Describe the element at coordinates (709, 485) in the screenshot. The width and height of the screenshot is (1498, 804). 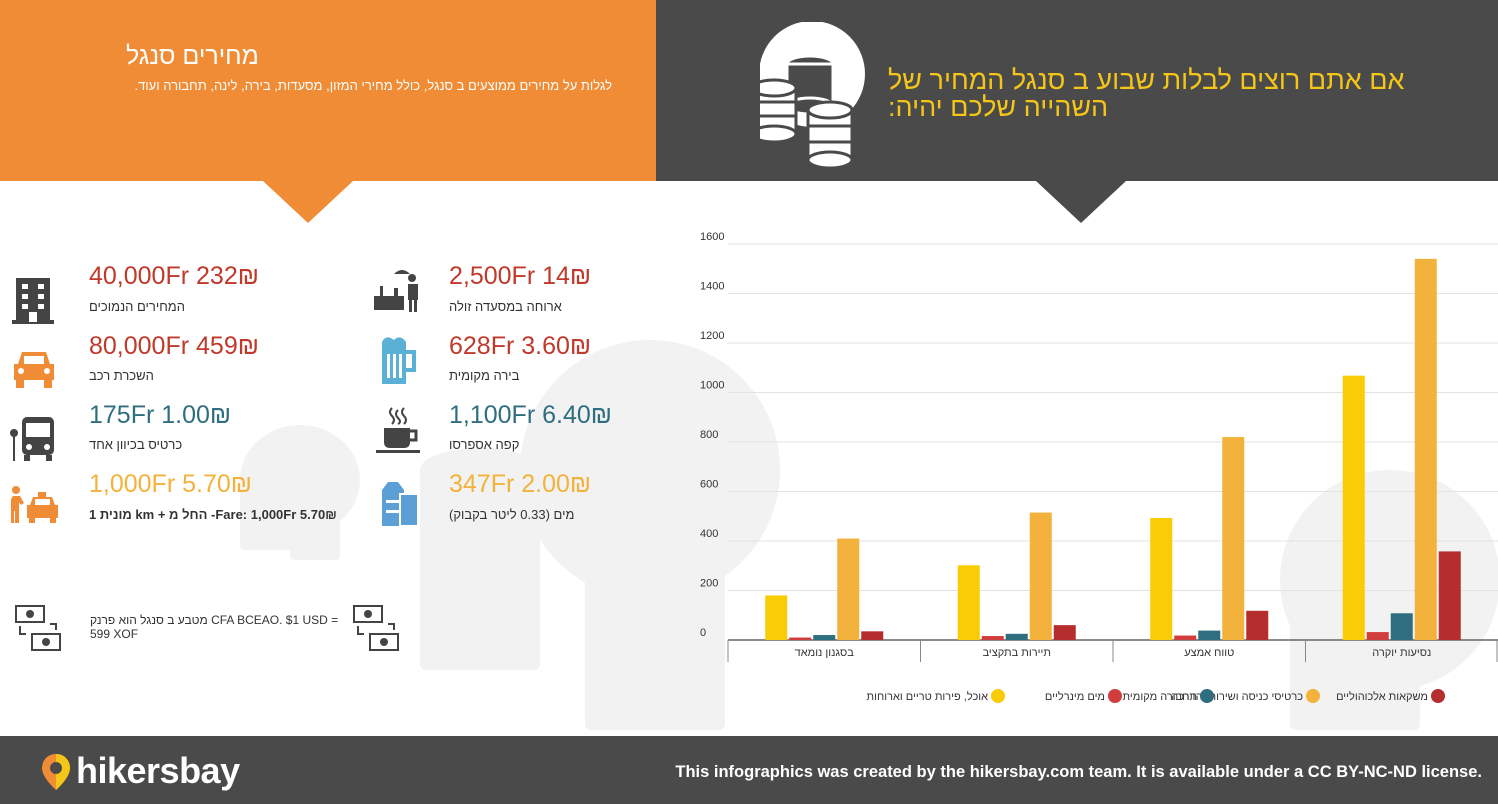
I see `y-tick-label: 600` at that location.